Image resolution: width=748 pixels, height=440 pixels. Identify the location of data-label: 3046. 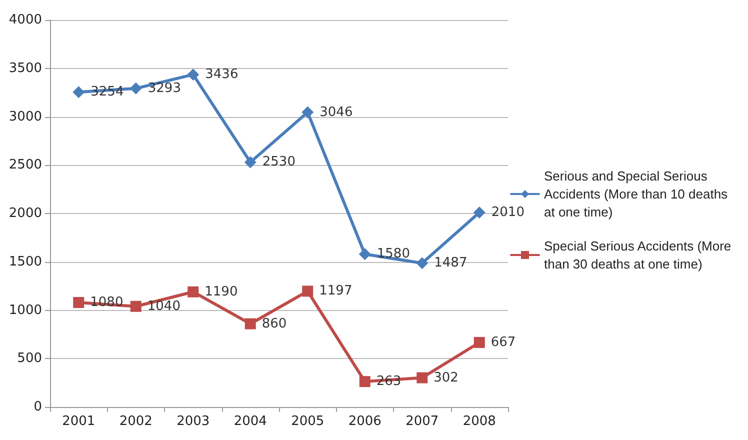
(336, 112).